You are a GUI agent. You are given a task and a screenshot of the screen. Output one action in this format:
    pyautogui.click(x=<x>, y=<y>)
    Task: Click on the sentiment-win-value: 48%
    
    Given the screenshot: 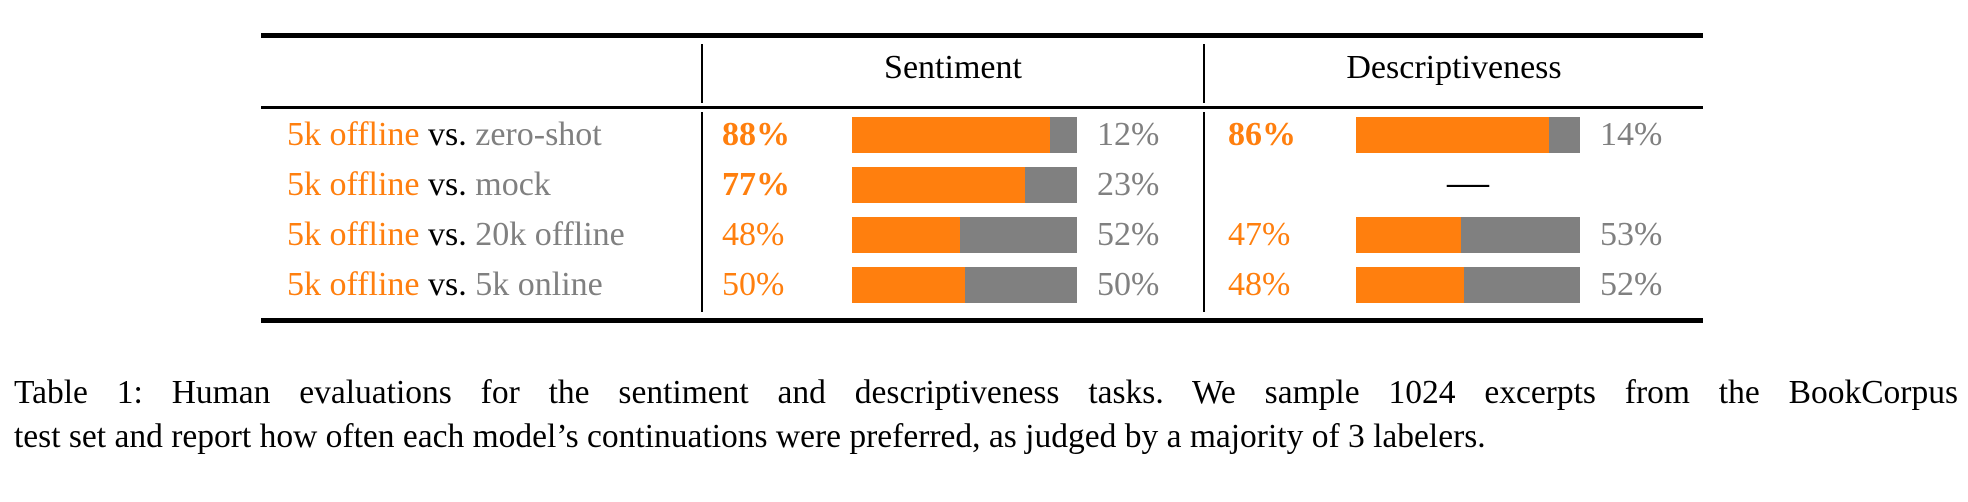 What is the action you would take?
    pyautogui.click(x=753, y=234)
    